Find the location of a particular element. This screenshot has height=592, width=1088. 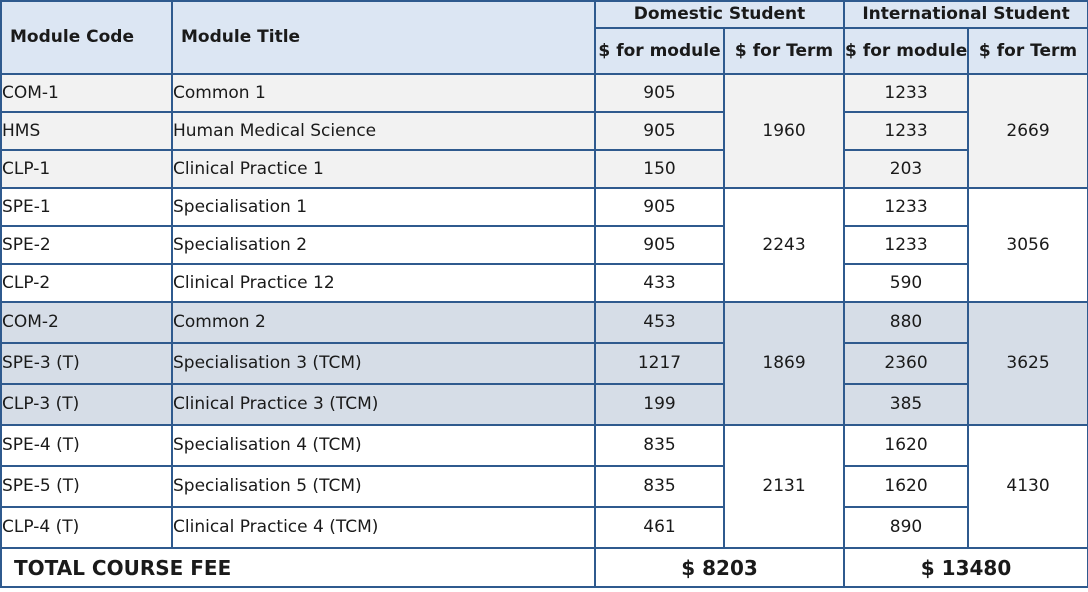

total-row: TOTAL COURSE FEE $ 8203 $ 13480 is located at coordinates (544, 567).